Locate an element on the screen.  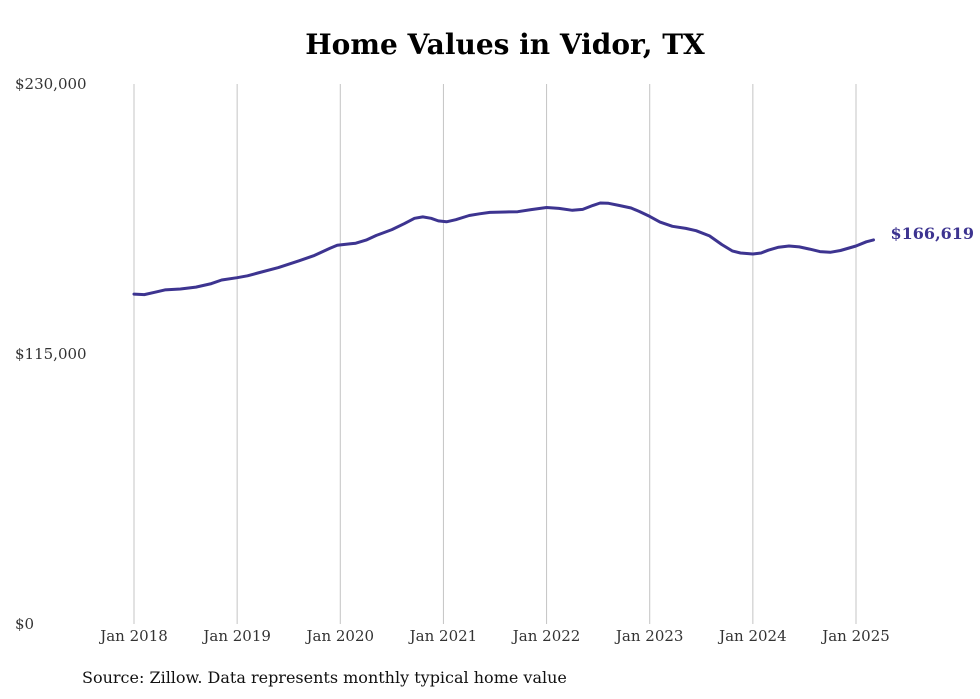
end-value-label: $166,619 is located at coordinates (933, 233).